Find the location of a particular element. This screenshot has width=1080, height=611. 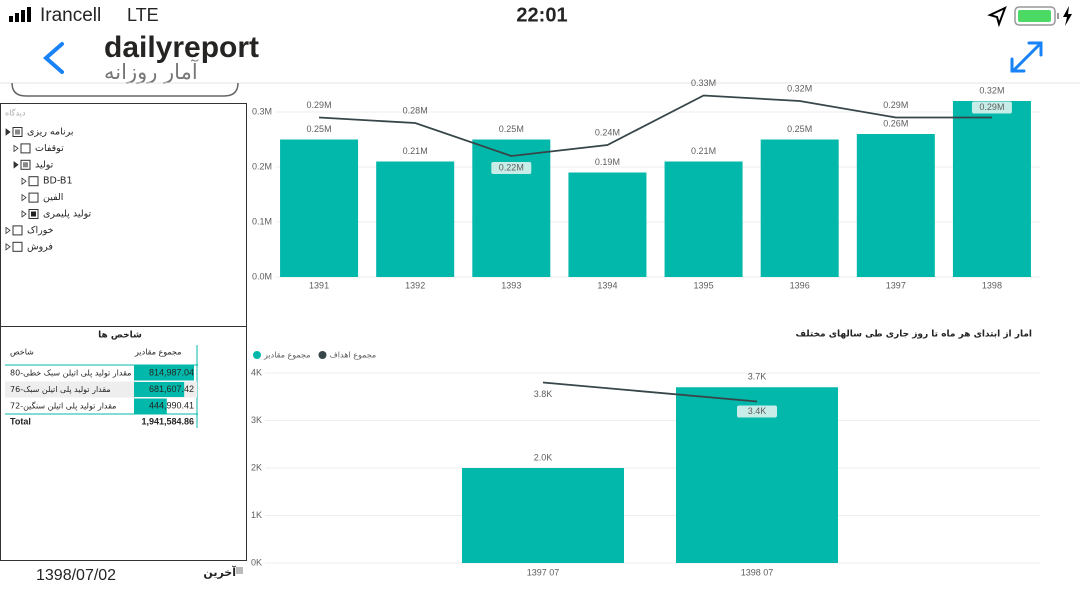

signal-icon is located at coordinates (20, 14).